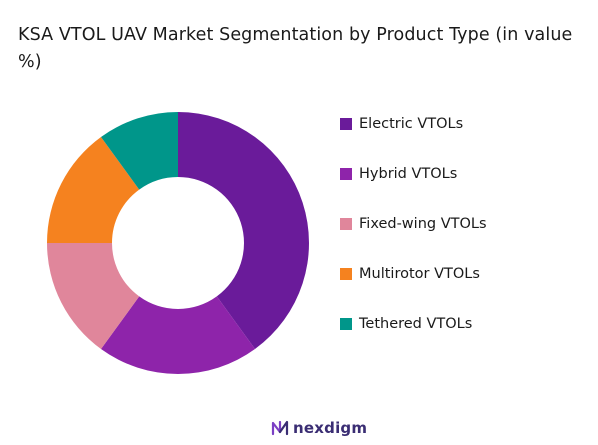 Image resolution: width=598 pixels, height=445 pixels. Describe the element at coordinates (408, 174) in the screenshot. I see `legend-label-hybrid-vtols: Hybrid VTOLs` at that location.